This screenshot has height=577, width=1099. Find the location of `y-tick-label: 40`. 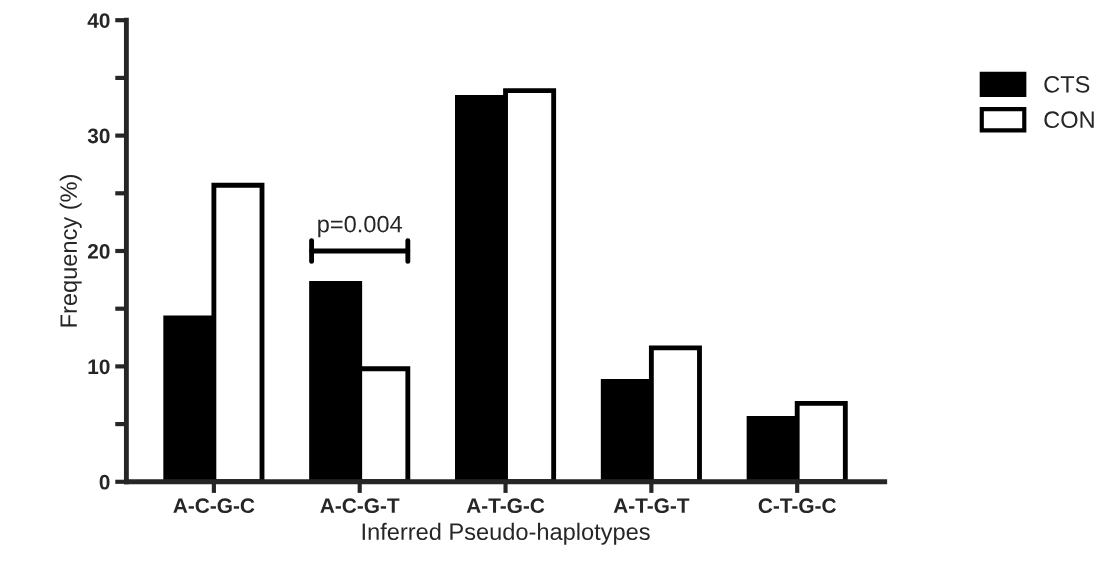

y-tick-label: 40 is located at coordinates (98, 20).